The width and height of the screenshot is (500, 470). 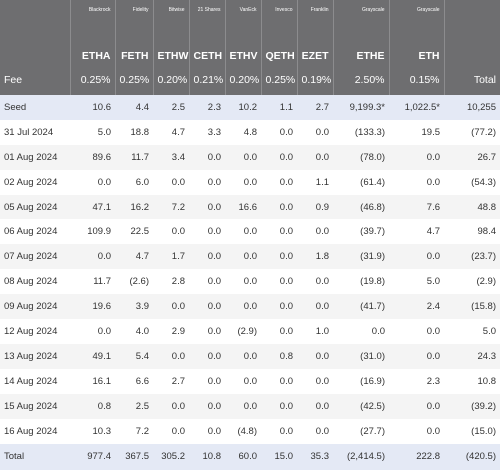 I want to click on row-label: Total, so click(x=35, y=456).